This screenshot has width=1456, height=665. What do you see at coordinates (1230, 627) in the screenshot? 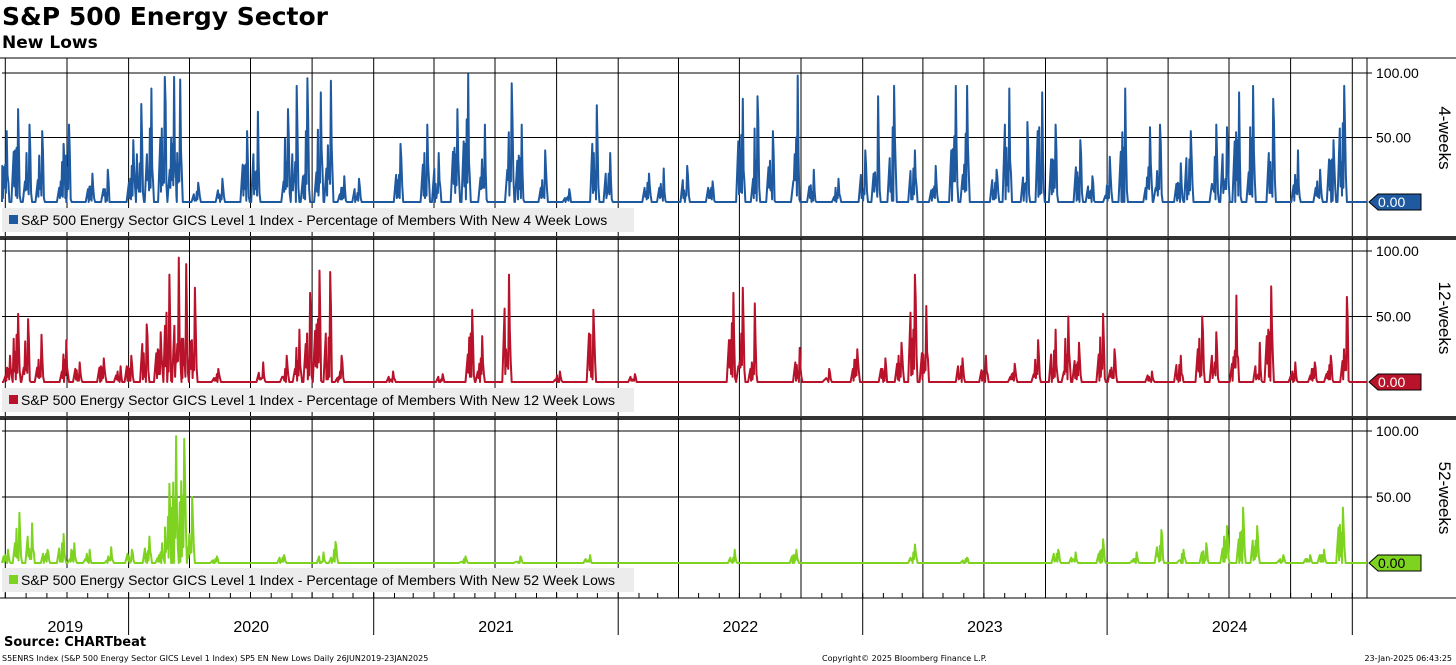
I see `x-year-label: 2024` at bounding box center [1230, 627].